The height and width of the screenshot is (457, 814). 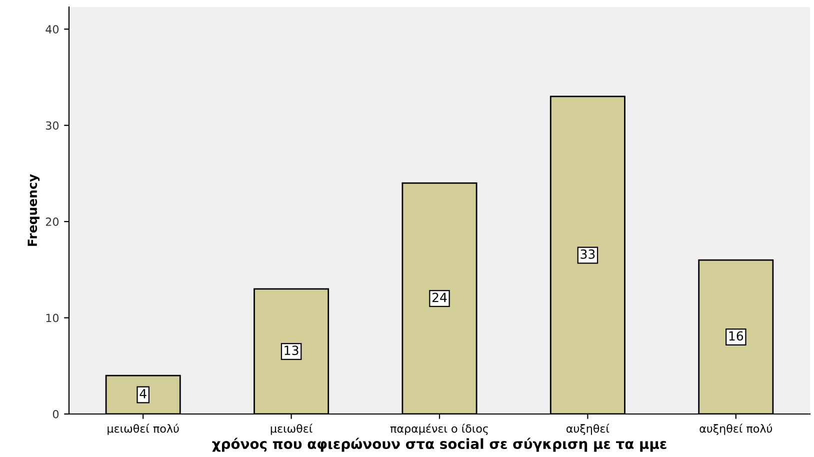 I want to click on x-tick-label: αυξηθεί πολύ, so click(x=736, y=429).